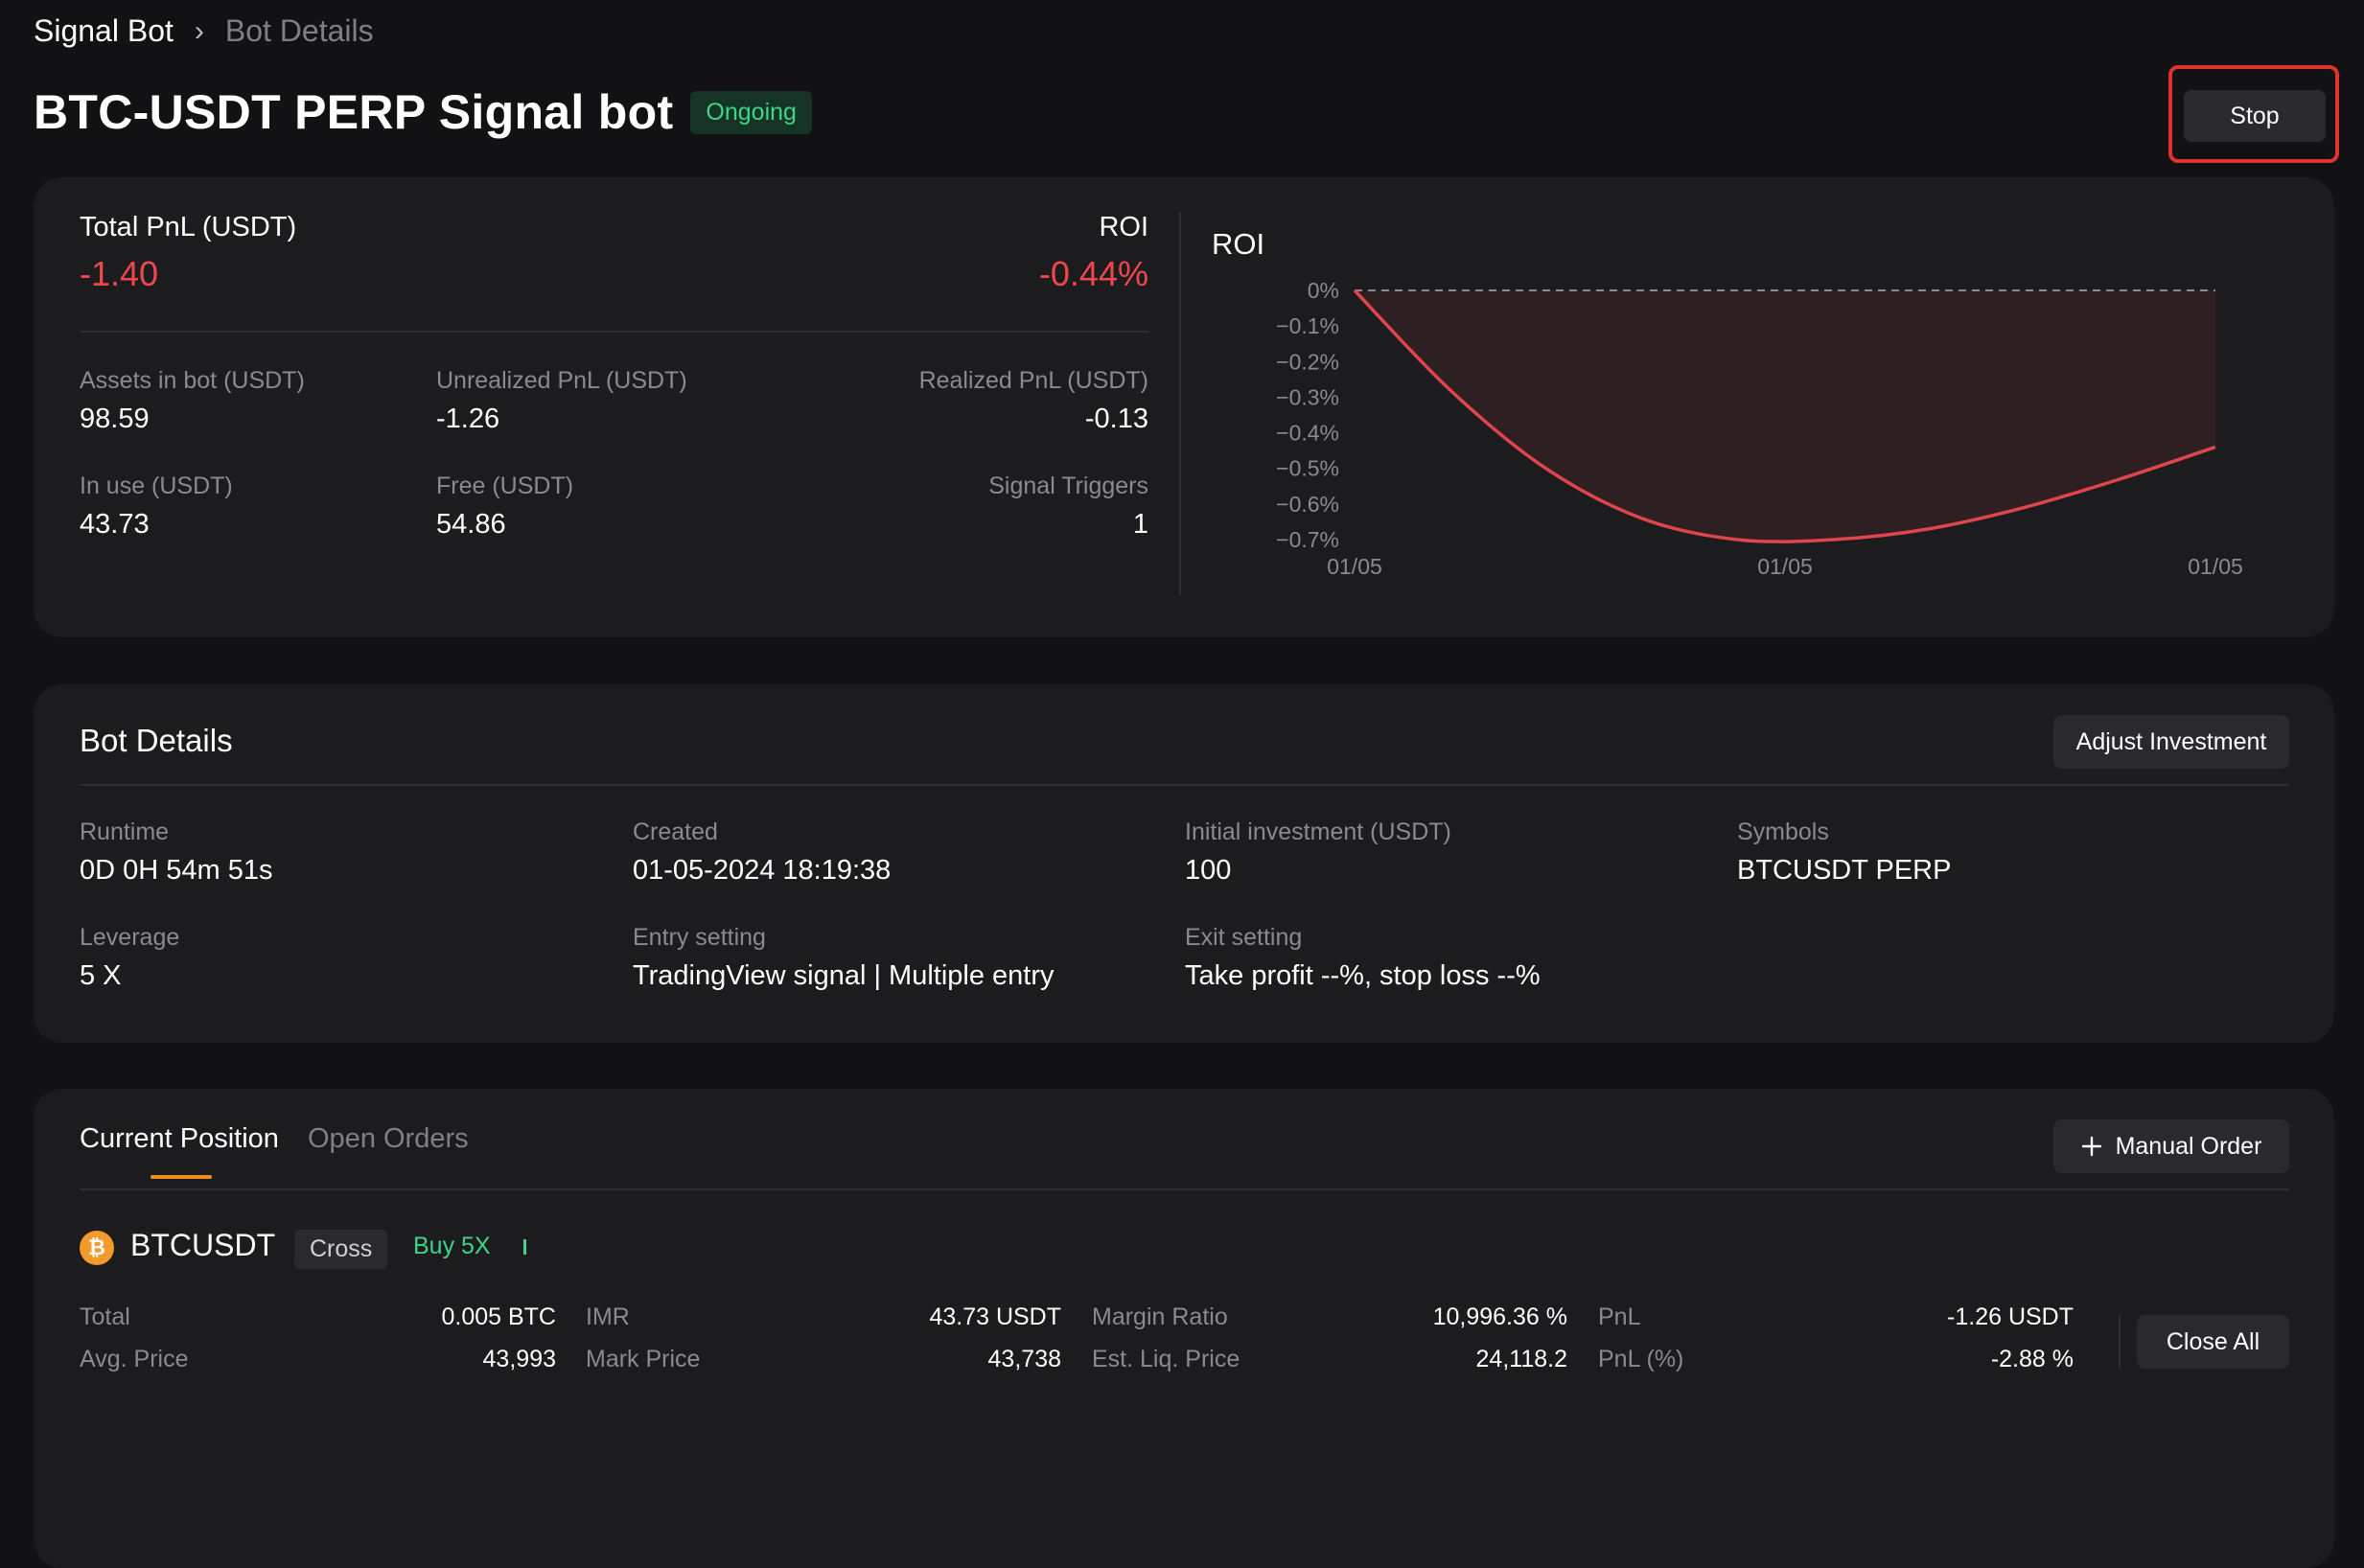 The image size is (2364, 1568). I want to click on stop-button-highlight: Stop, so click(2253, 114).